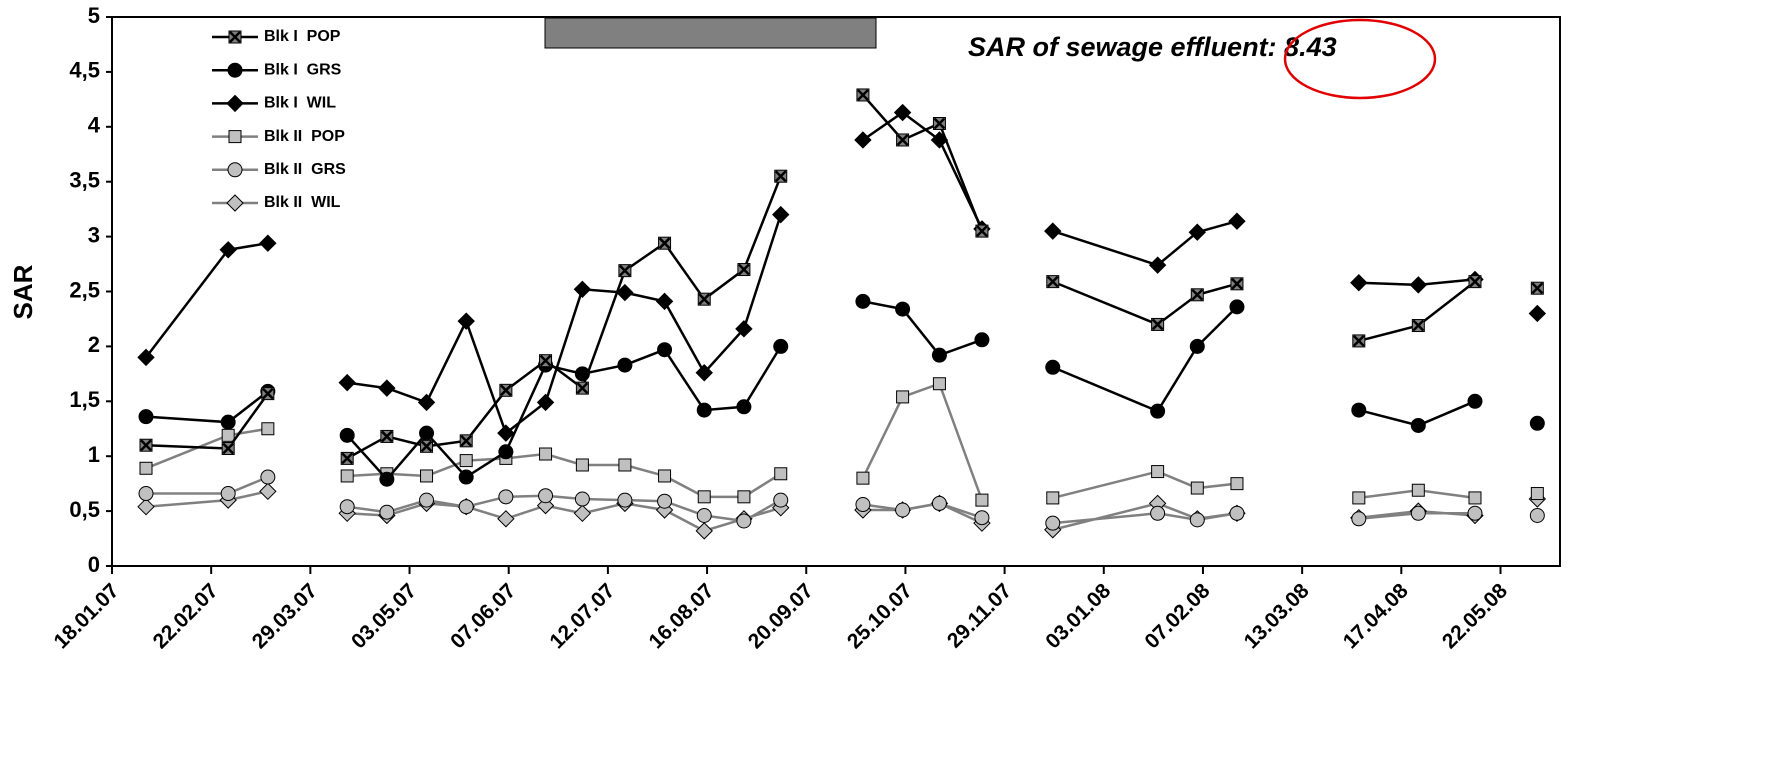 The width and height of the screenshot is (1769, 777). What do you see at coordinates (1152, 47) in the screenshot?
I see `annotation: SAR of sewage effluent: 8.43` at bounding box center [1152, 47].